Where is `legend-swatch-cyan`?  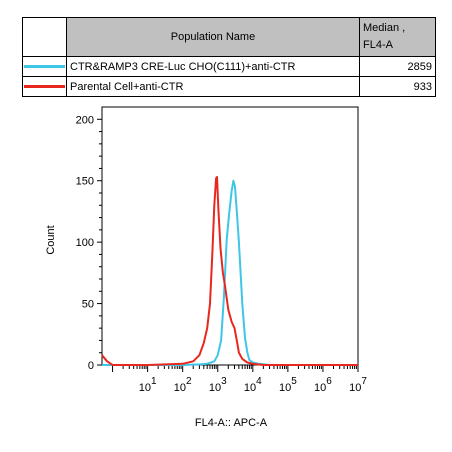 legend-swatch-cyan is located at coordinates (44, 66).